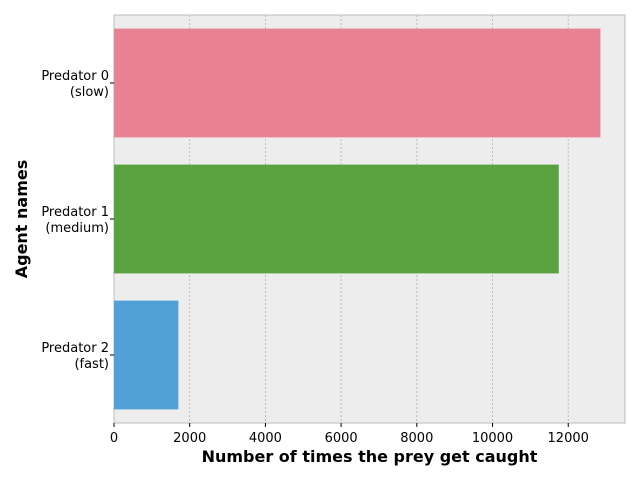  Describe the element at coordinates (341, 438) in the screenshot. I see `x-tick-label: 6000` at that location.